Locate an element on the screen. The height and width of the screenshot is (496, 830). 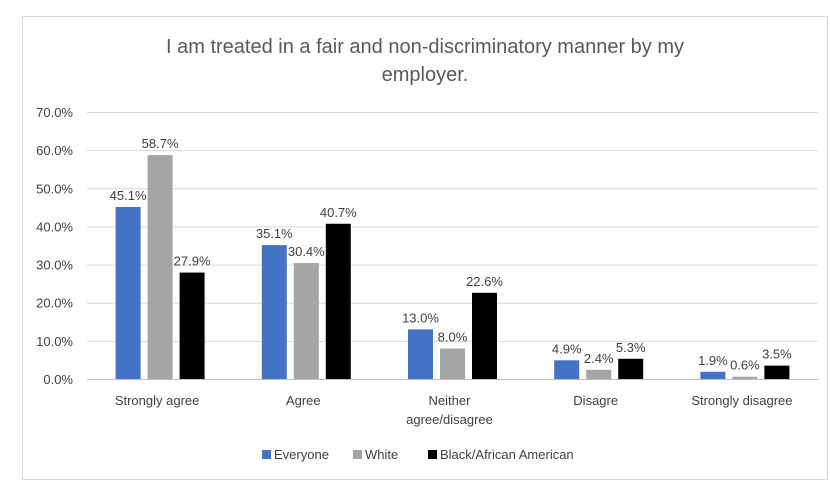
x-category-label: Strongly disagree is located at coordinates (741, 400).